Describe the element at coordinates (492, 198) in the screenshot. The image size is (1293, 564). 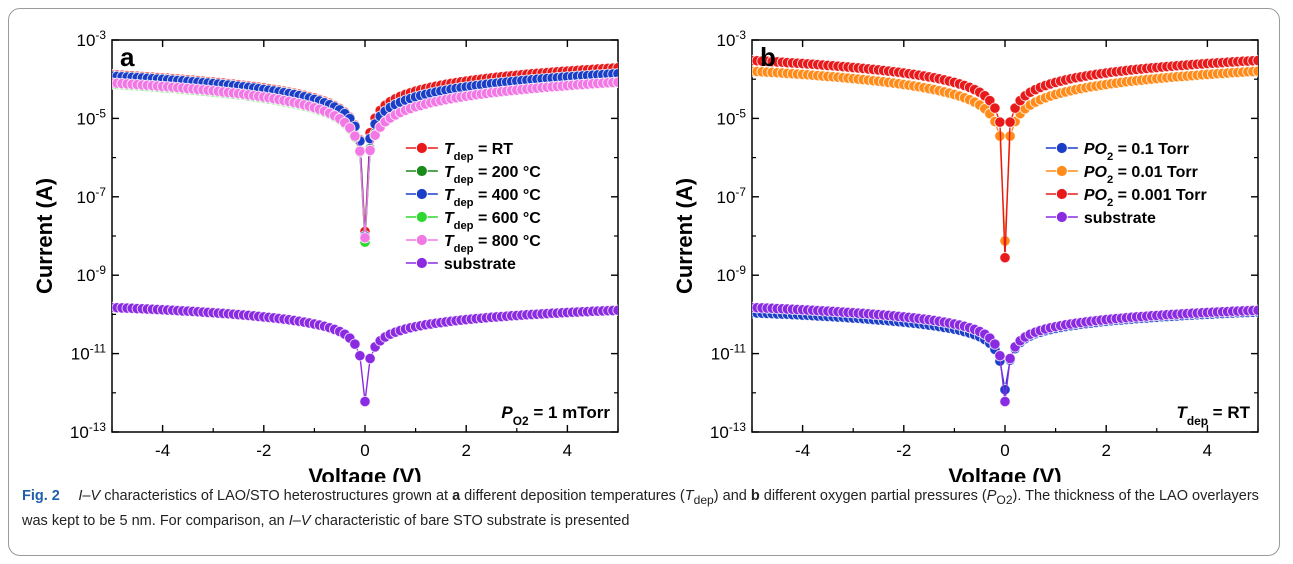
I see `legend-entry: Tdep = 400 °C` at that location.